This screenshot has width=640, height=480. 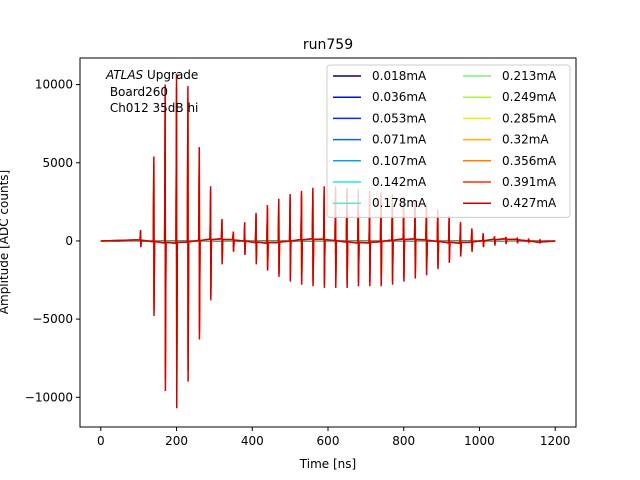 What do you see at coordinates (52, 319) in the screenshot?
I see `y-tick-label: −5000` at bounding box center [52, 319].